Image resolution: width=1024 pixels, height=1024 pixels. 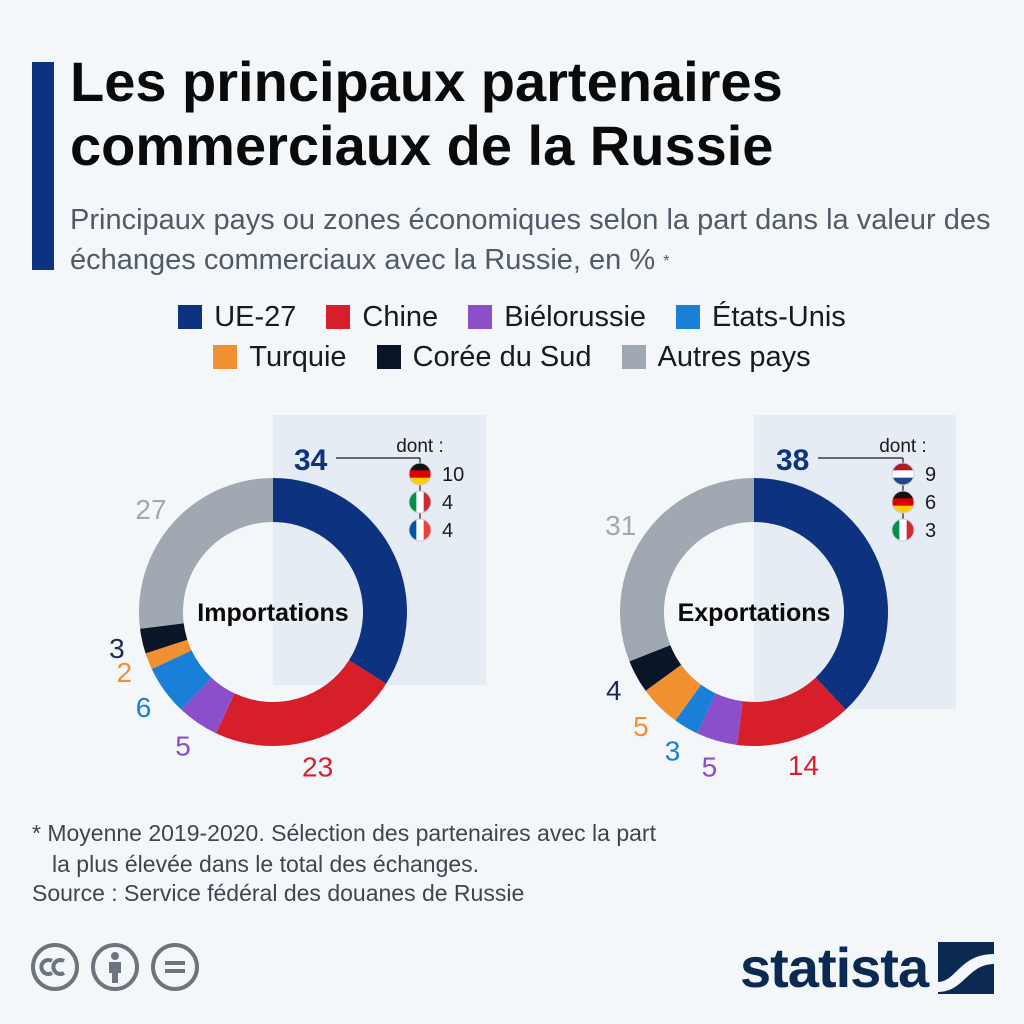 What do you see at coordinates (792, 460) in the screenshot?
I see `slice-value-label: 38` at bounding box center [792, 460].